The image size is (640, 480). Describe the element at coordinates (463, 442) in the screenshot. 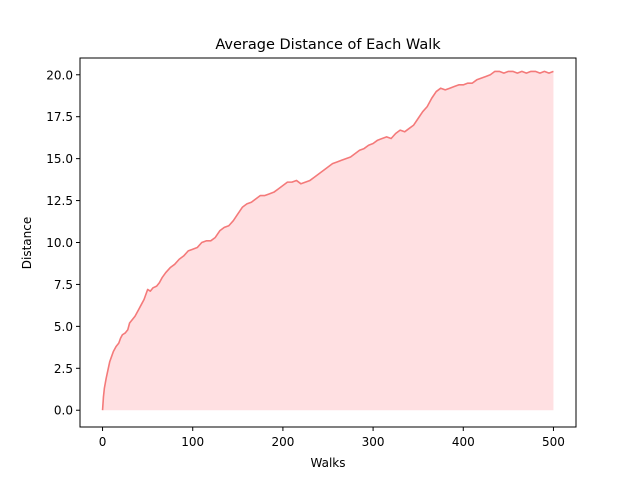

I see `x-tick-label: 400` at that location.